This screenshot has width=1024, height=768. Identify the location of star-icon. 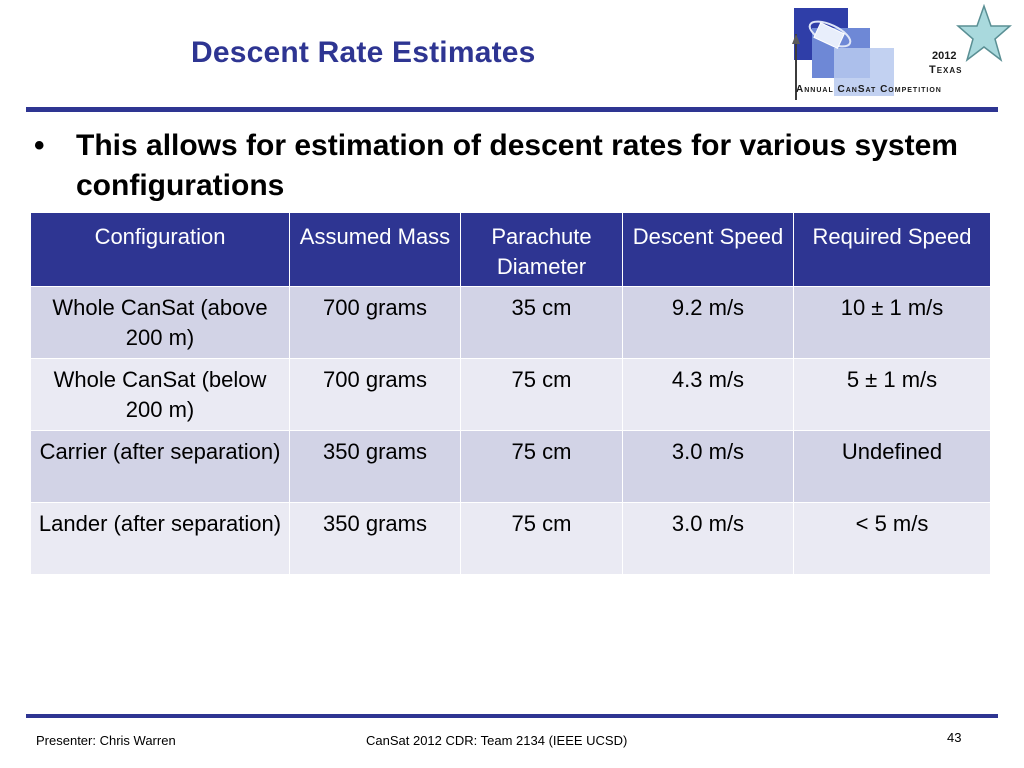
(984, 33).